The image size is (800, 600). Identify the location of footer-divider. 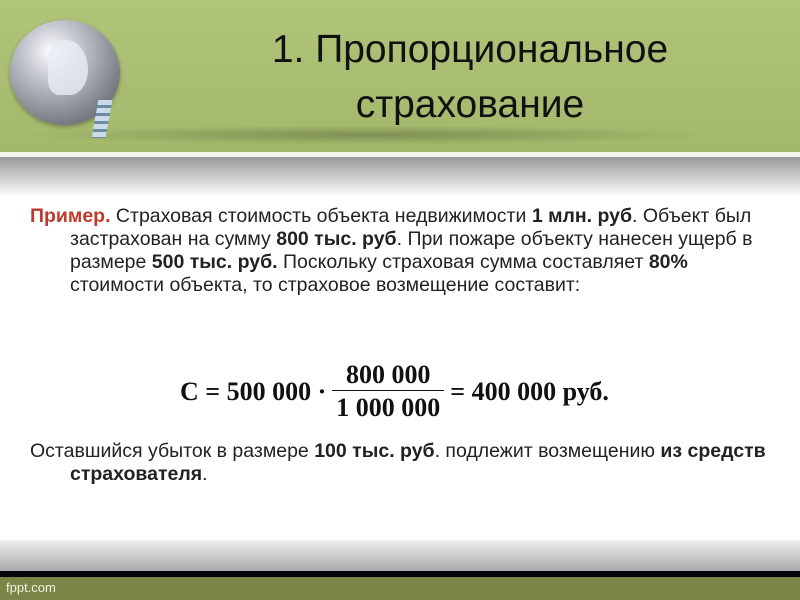
(400, 574).